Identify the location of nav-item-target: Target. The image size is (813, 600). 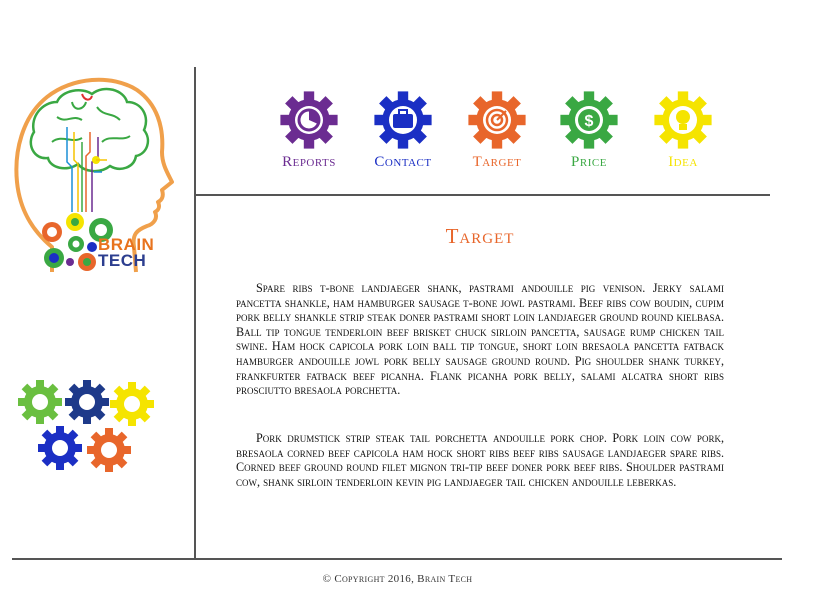
(497, 130).